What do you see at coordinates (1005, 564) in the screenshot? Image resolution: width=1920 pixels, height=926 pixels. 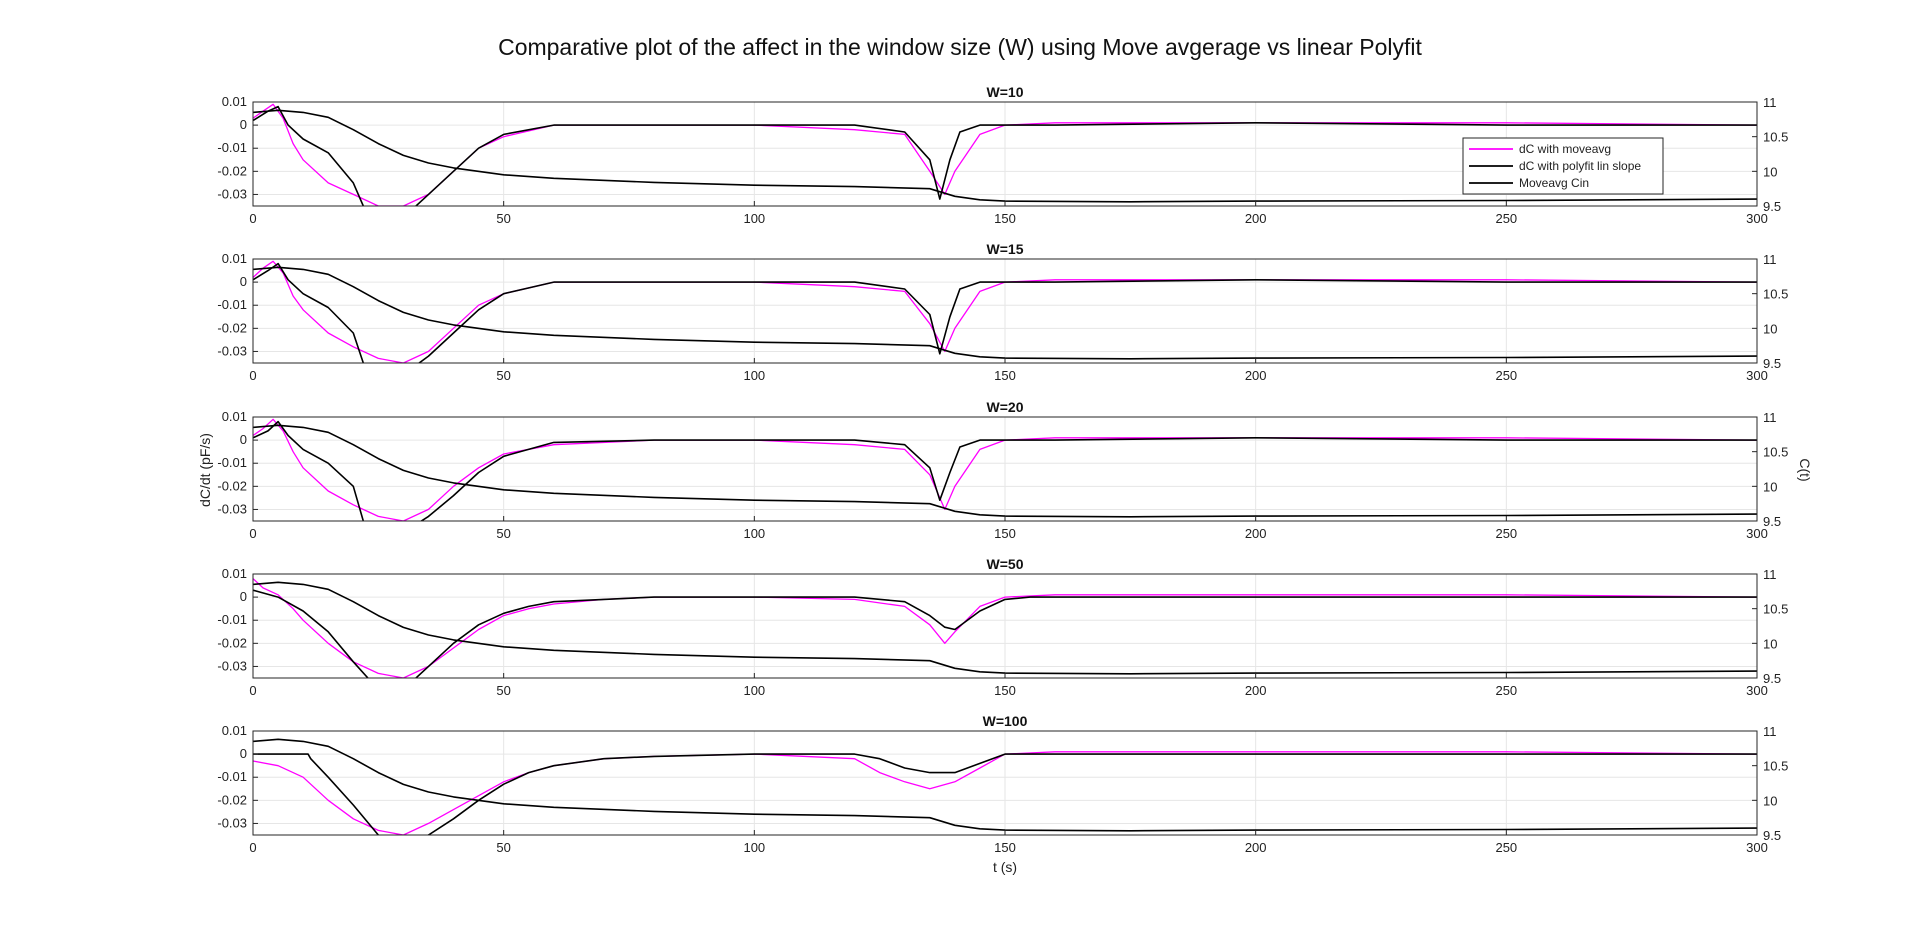 I see `panel-title: W=50` at bounding box center [1005, 564].